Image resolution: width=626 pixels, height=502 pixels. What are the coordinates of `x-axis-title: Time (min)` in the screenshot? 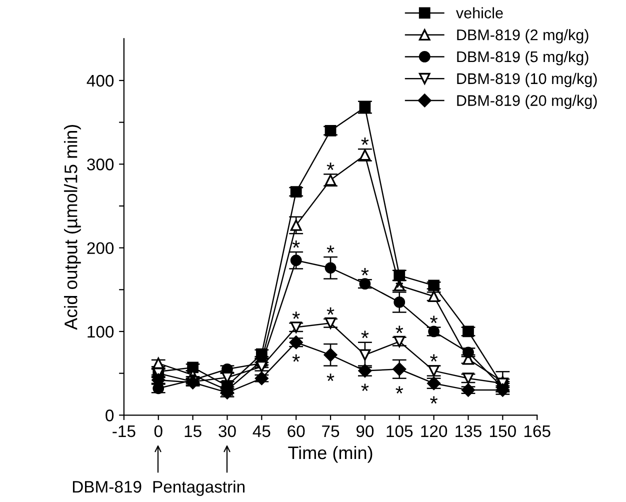 It's located at (330, 454).